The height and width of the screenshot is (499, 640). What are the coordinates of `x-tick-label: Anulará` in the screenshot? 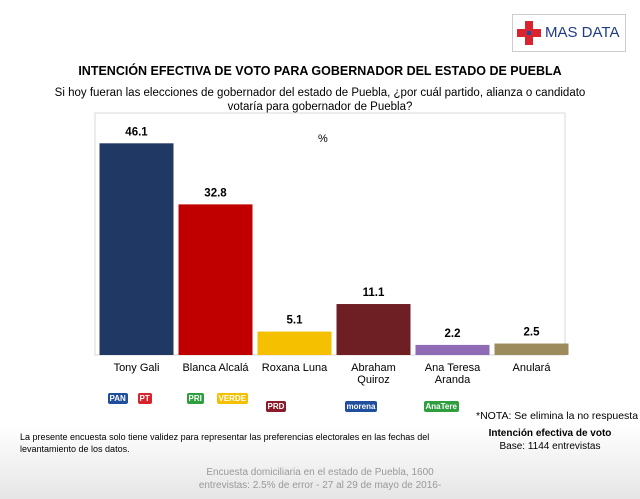 It's located at (531, 368).